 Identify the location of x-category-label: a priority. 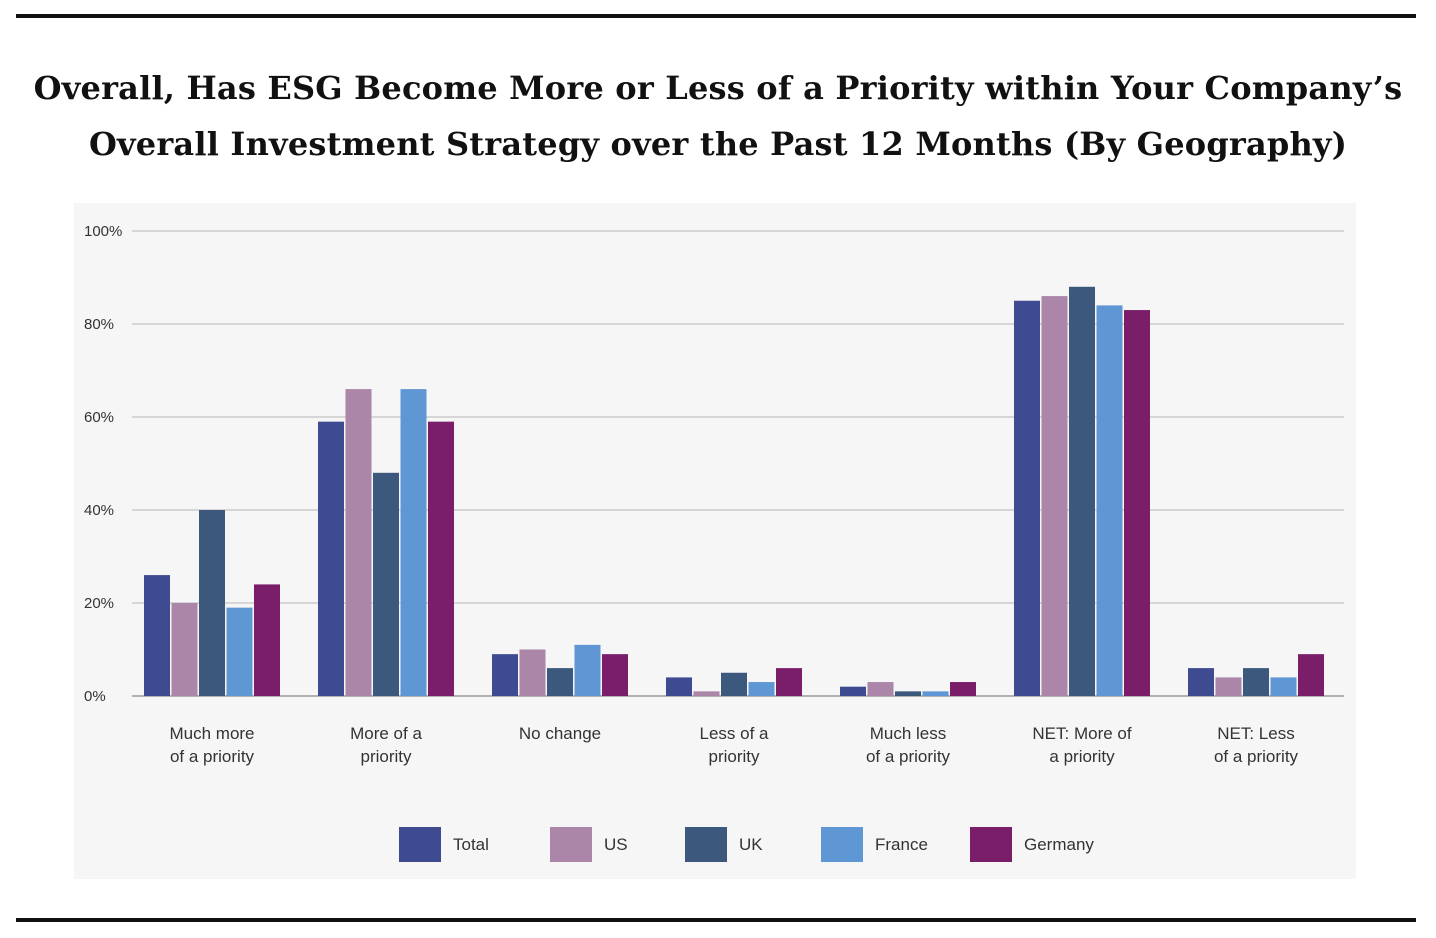
(1082, 756).